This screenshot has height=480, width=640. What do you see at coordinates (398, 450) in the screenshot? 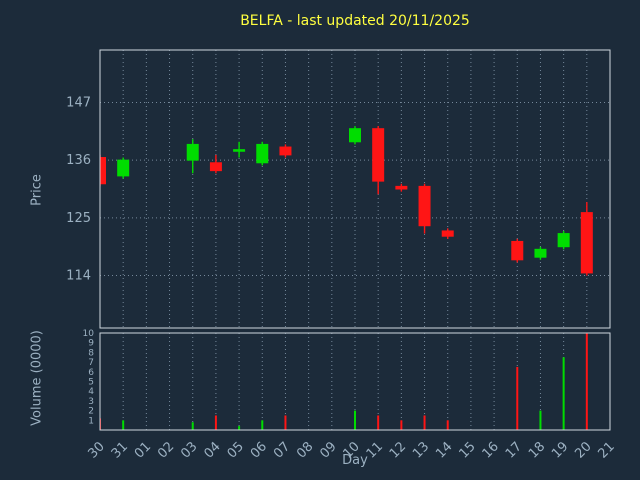
I see `x-tick-label: 12` at bounding box center [398, 450].